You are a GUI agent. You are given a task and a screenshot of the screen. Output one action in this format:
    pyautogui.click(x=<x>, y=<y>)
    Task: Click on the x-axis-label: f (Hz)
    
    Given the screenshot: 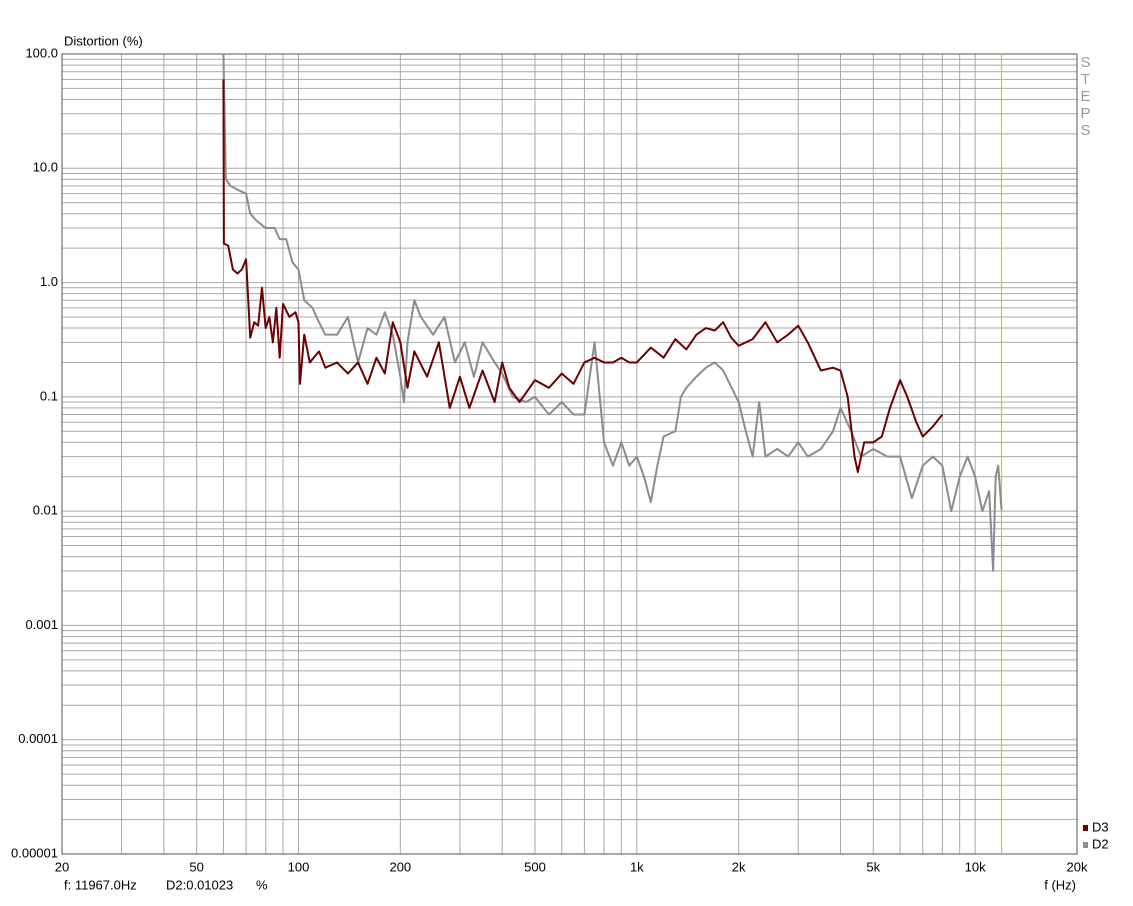 What is the action you would take?
    pyautogui.click(x=1060, y=884)
    